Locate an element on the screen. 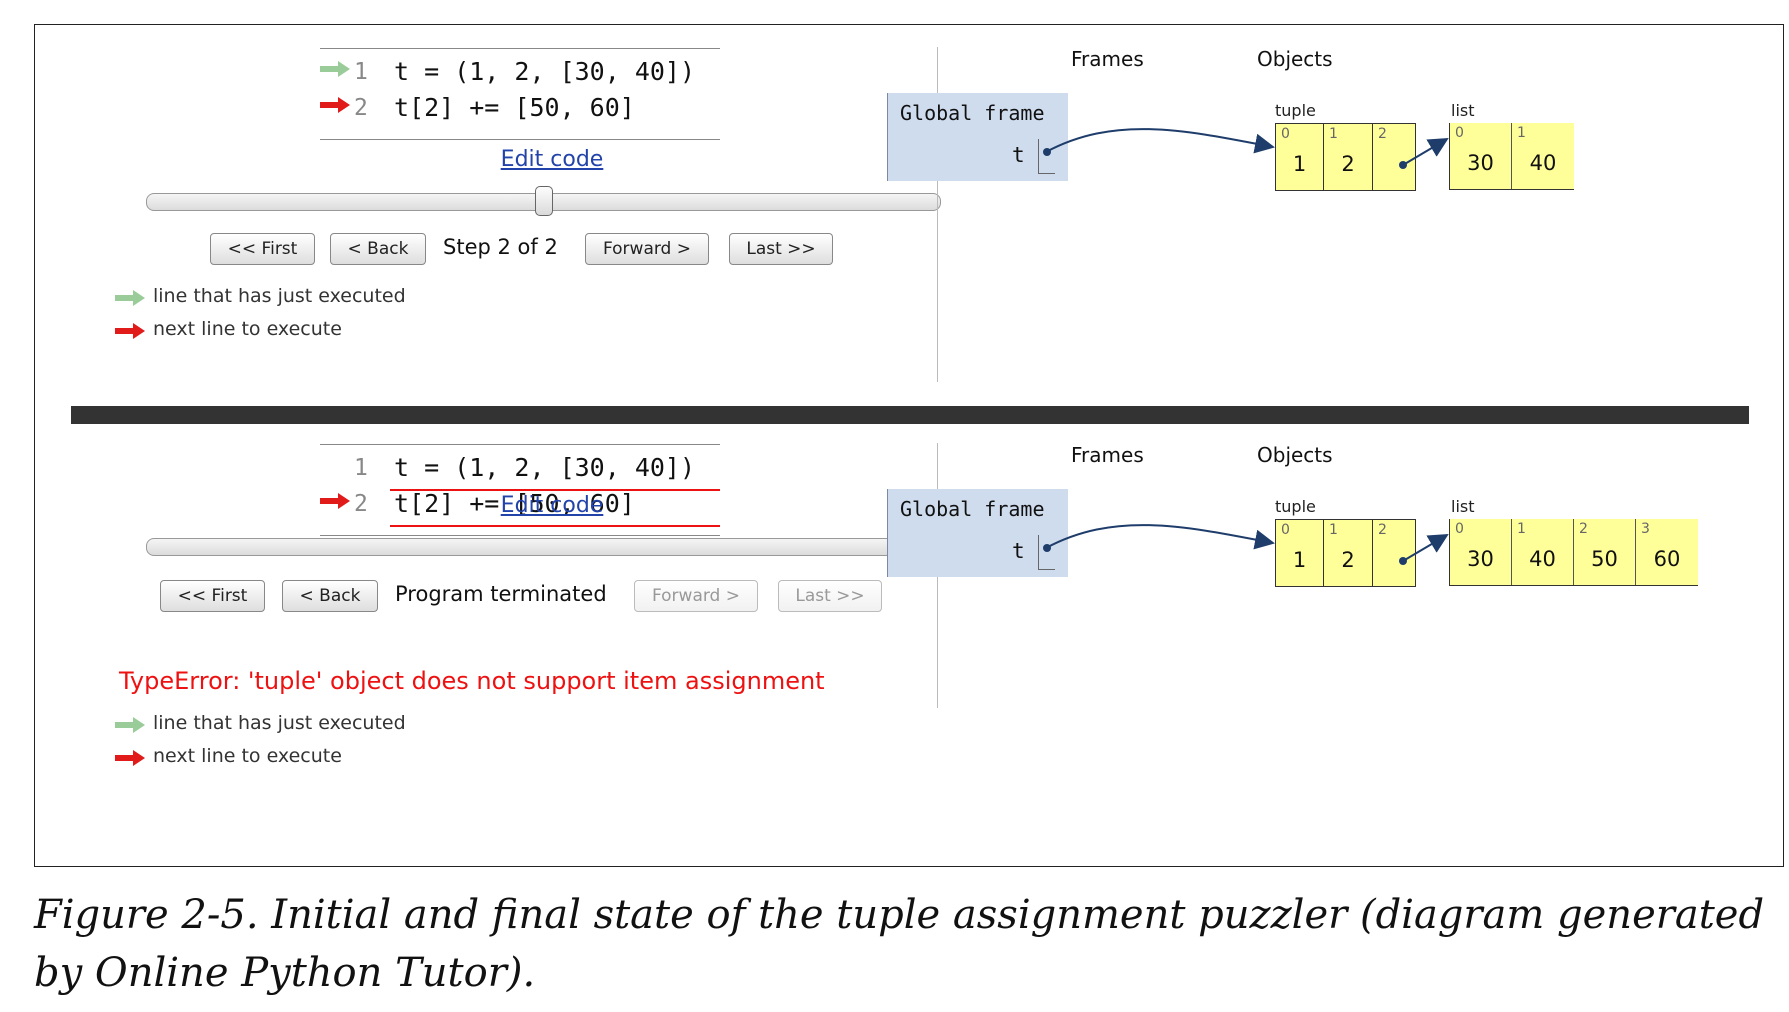 The image size is (1789, 1012). list-object: 0 30 1 40 is located at coordinates (1511, 156).